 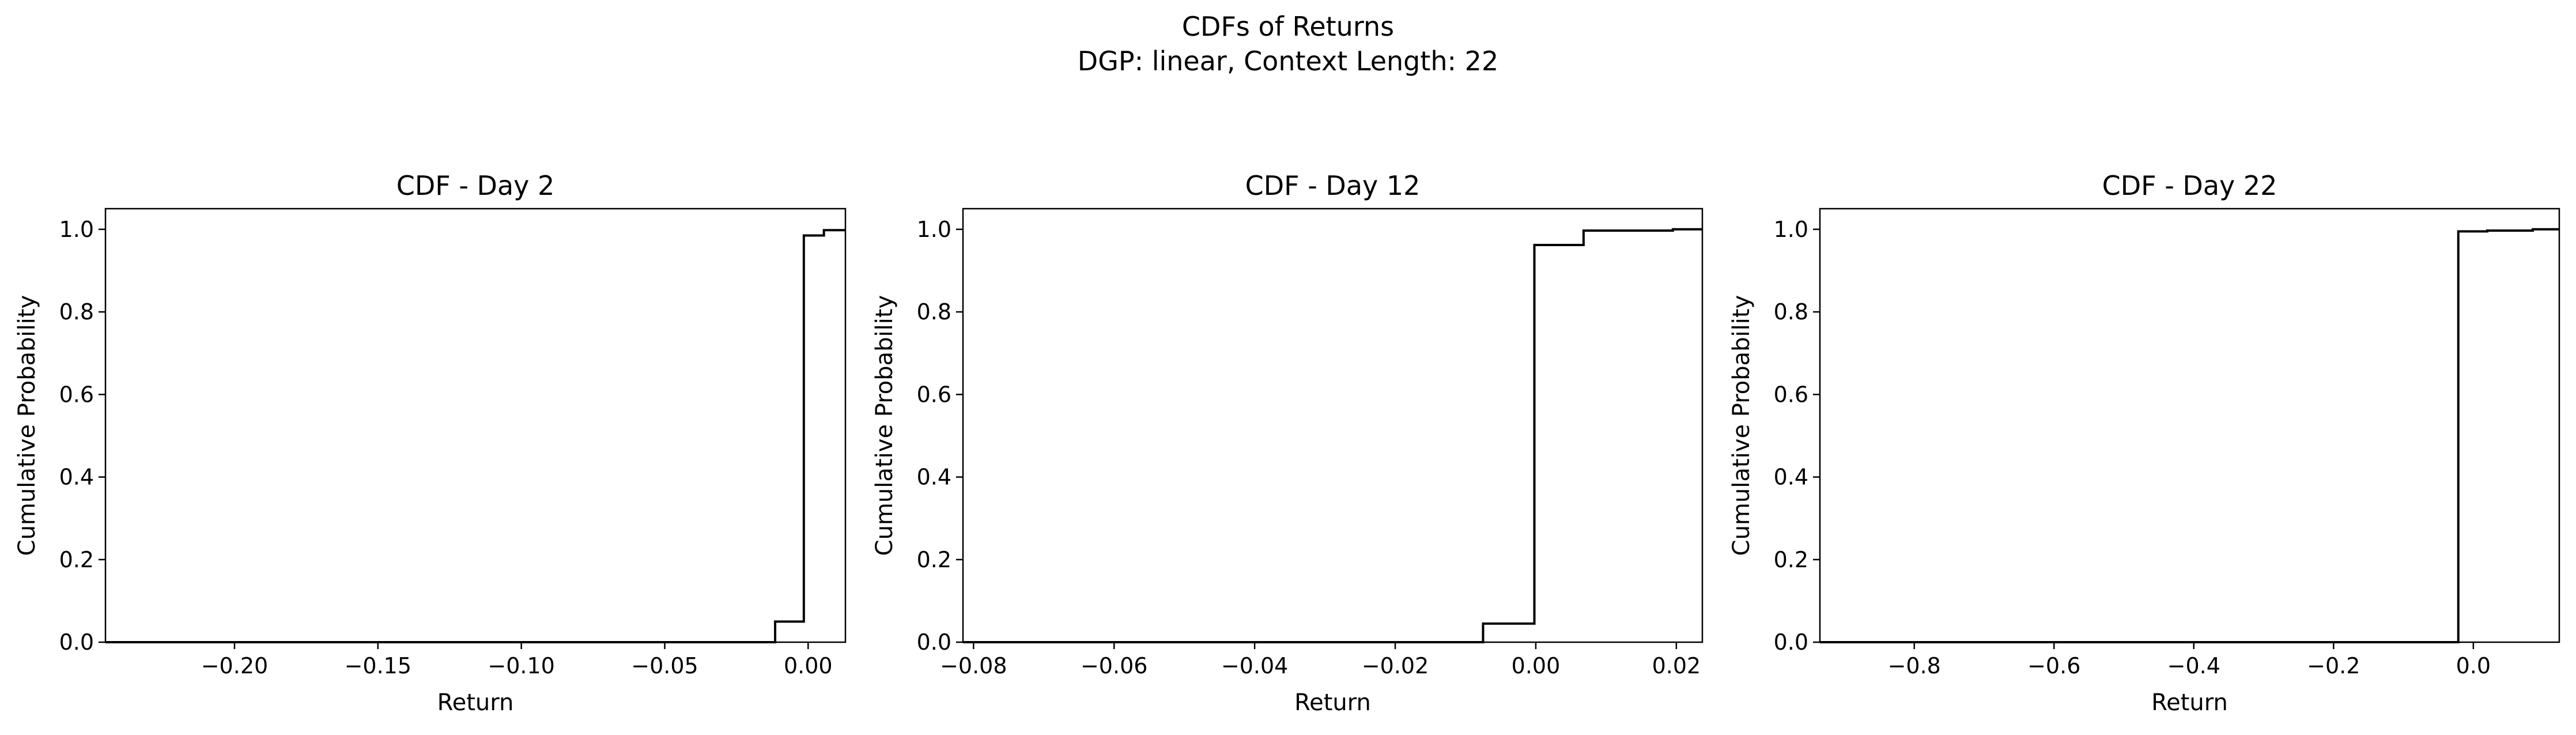 What do you see at coordinates (664, 666) in the screenshot?
I see `x-tick-label: −0.05` at bounding box center [664, 666].